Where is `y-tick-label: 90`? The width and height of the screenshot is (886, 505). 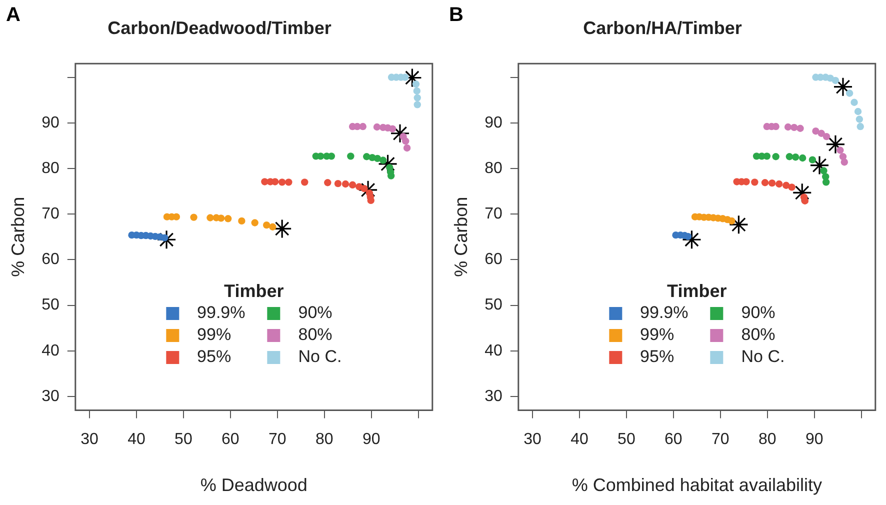
y-tick-label: 90 is located at coordinates (51, 123).